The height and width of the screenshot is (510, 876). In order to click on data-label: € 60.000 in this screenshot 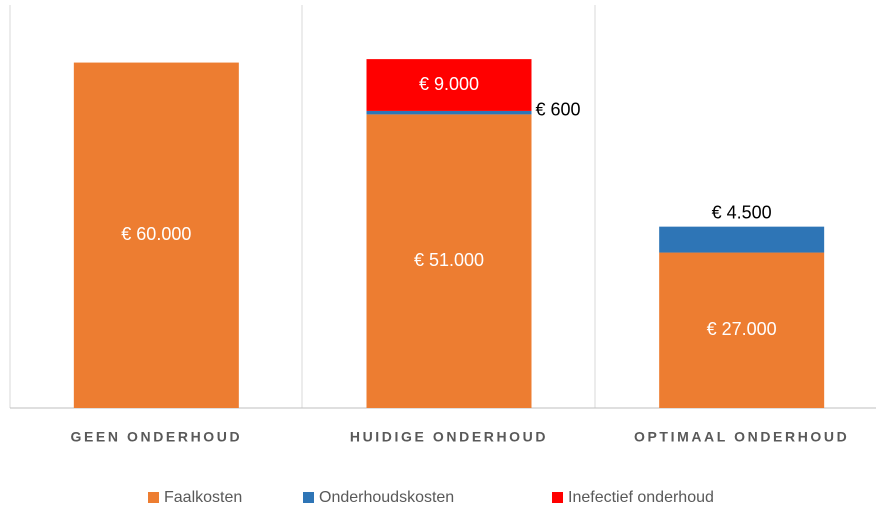, I will do `click(156, 234)`.